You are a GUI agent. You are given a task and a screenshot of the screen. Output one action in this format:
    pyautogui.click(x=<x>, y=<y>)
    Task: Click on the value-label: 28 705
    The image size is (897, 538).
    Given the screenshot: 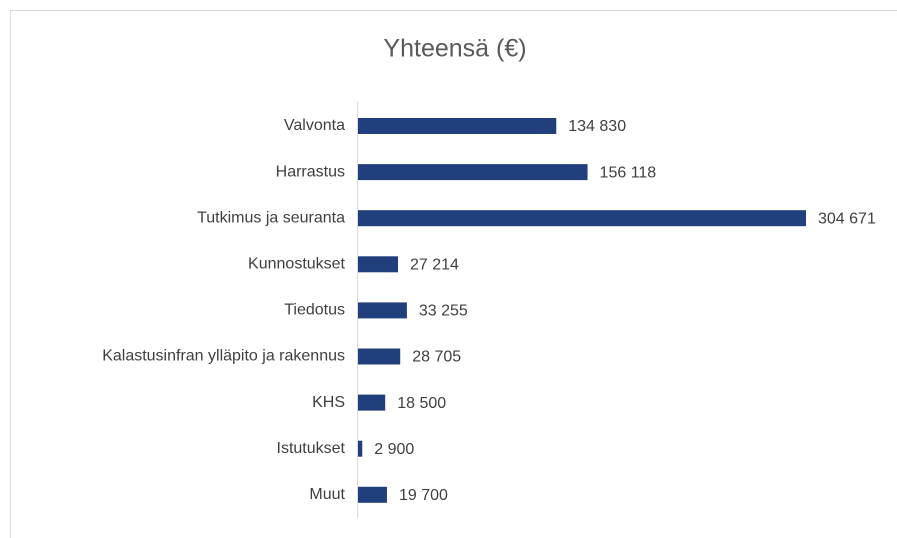 What is the action you would take?
    pyautogui.click(x=436, y=357)
    